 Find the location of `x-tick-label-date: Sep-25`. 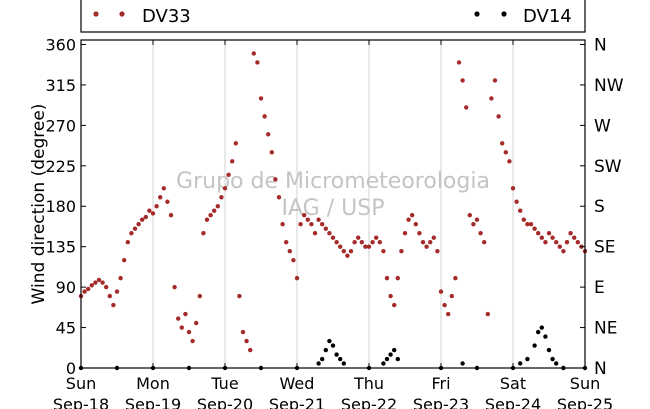

x-tick-label-date: Sep-25 is located at coordinates (585, 402).